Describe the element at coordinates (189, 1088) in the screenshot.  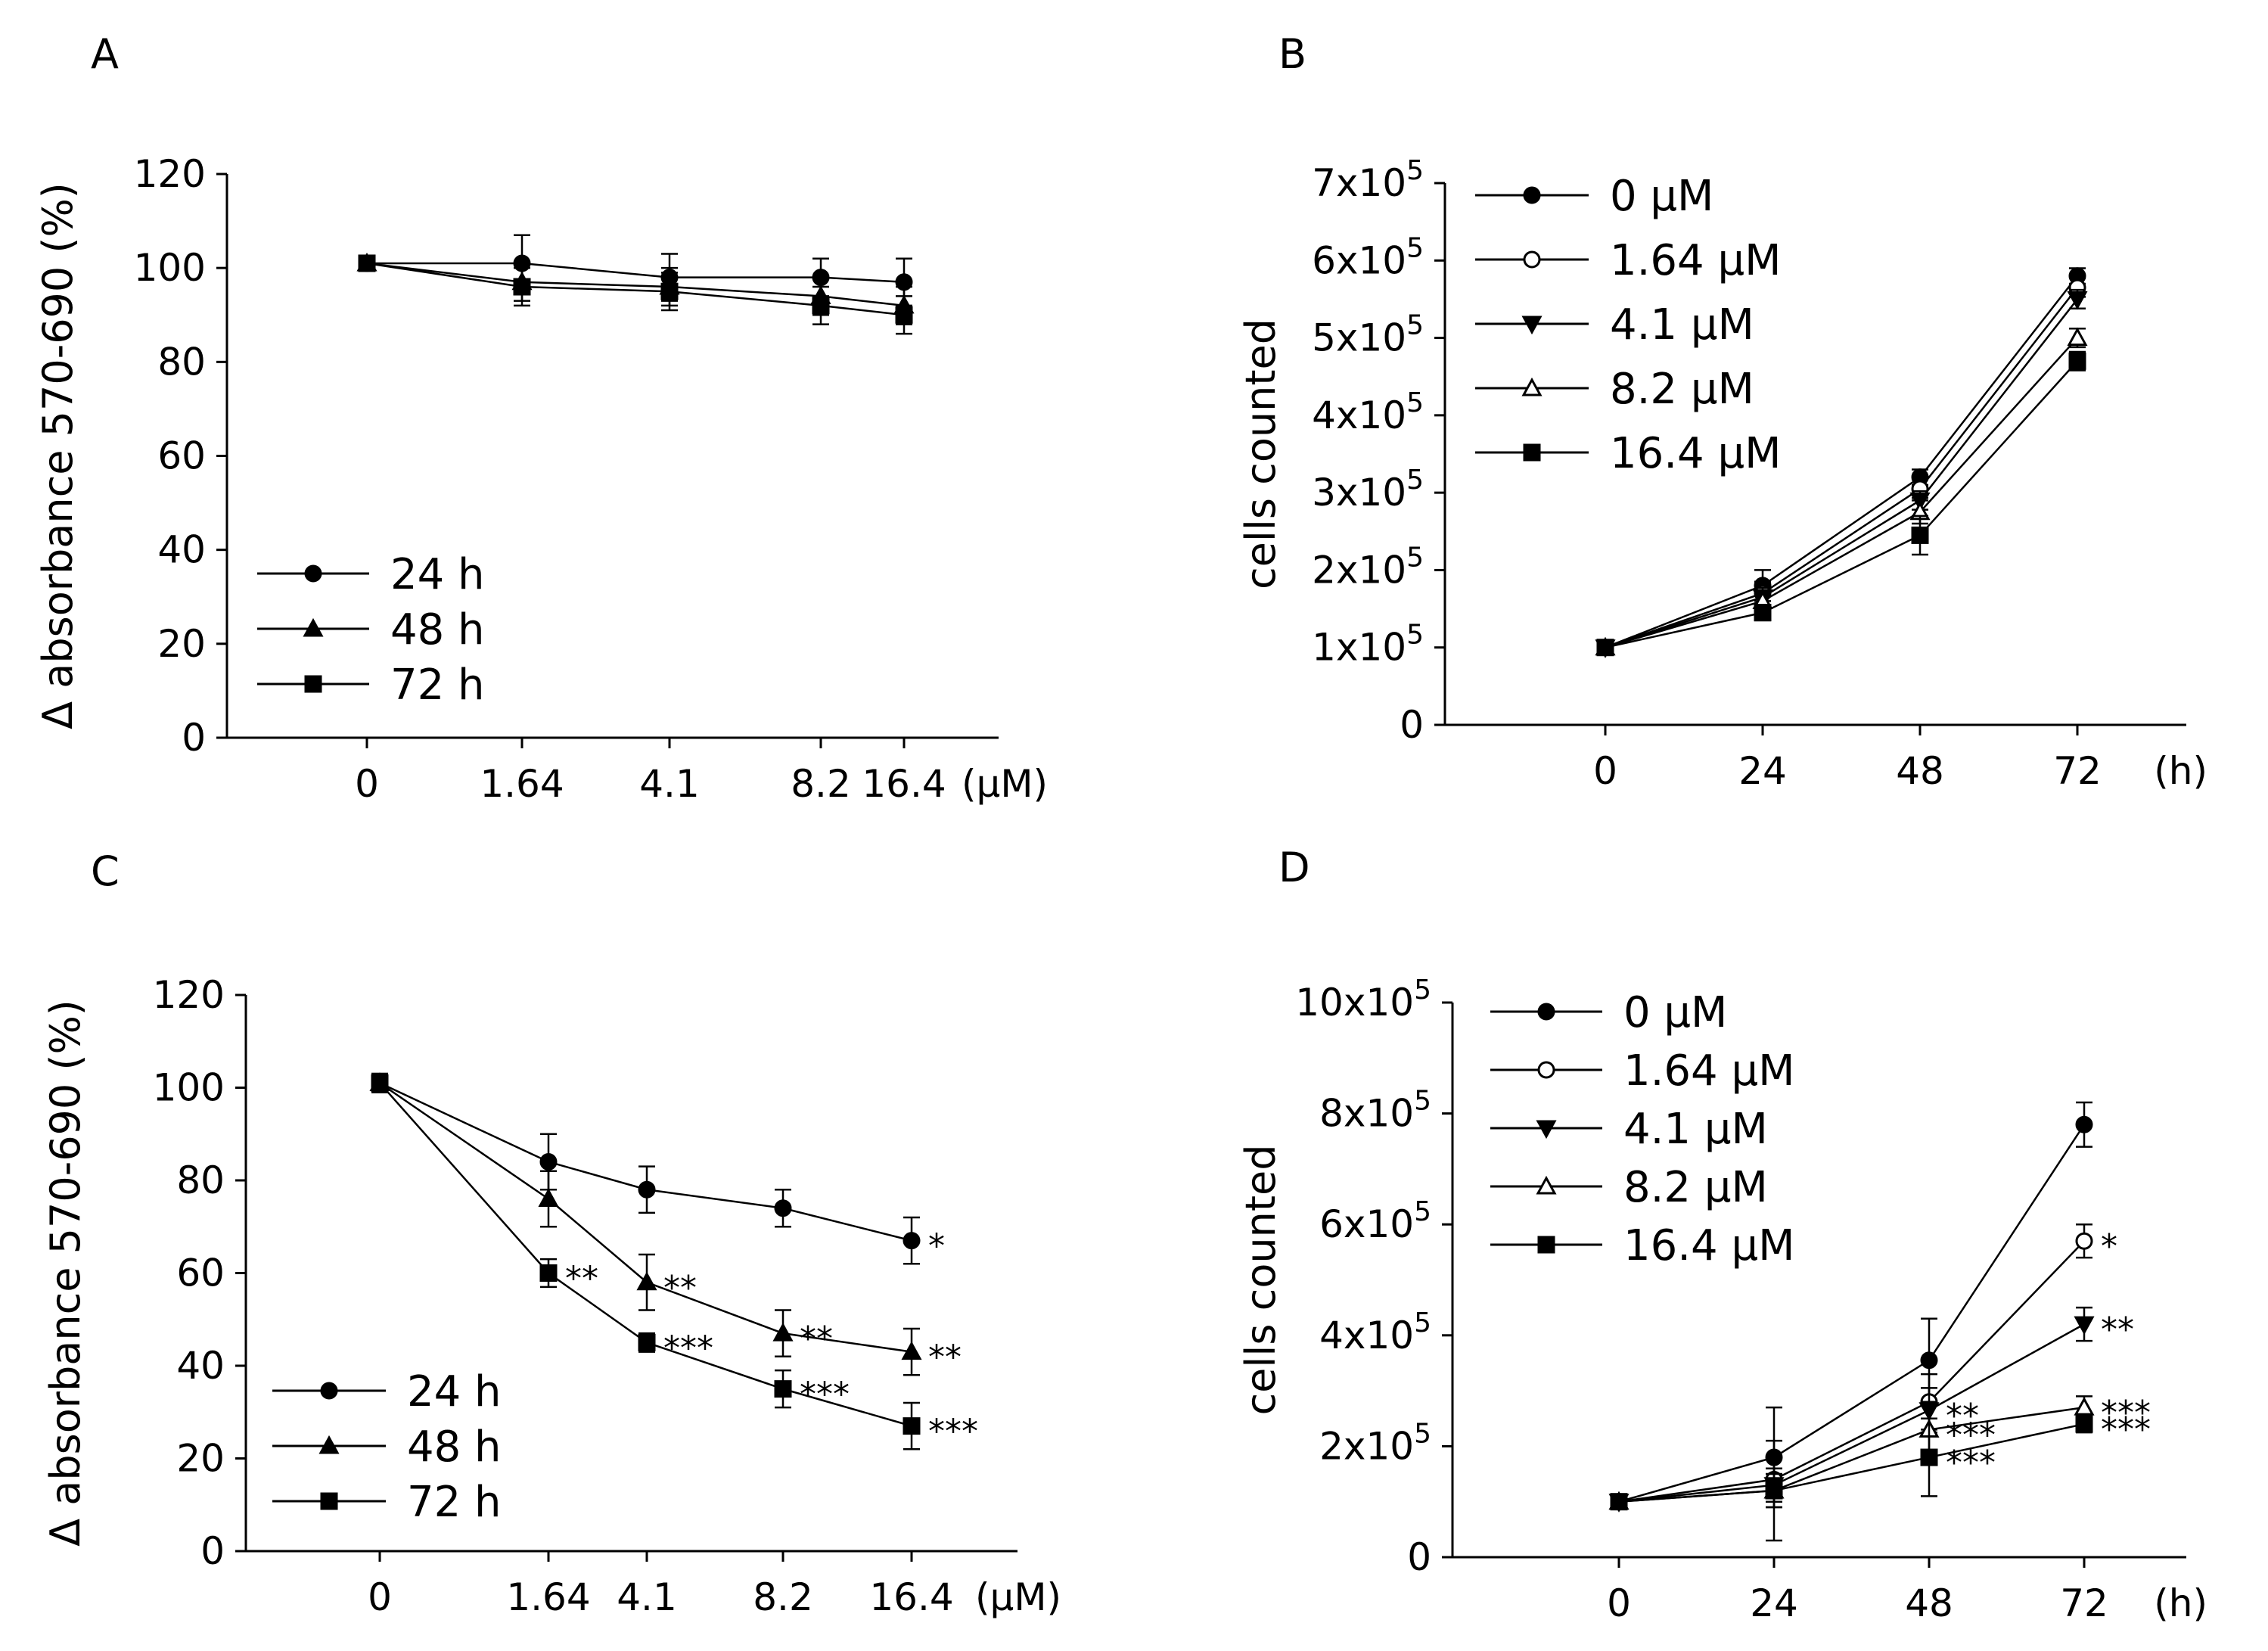
I see `y-tick-label: 100` at that location.